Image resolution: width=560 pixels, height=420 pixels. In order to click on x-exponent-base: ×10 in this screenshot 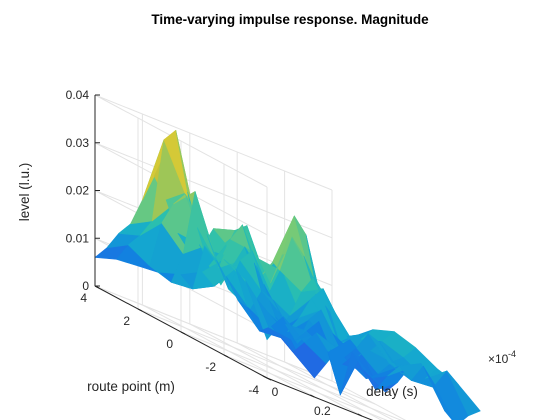, I will do `click(498, 359)`.